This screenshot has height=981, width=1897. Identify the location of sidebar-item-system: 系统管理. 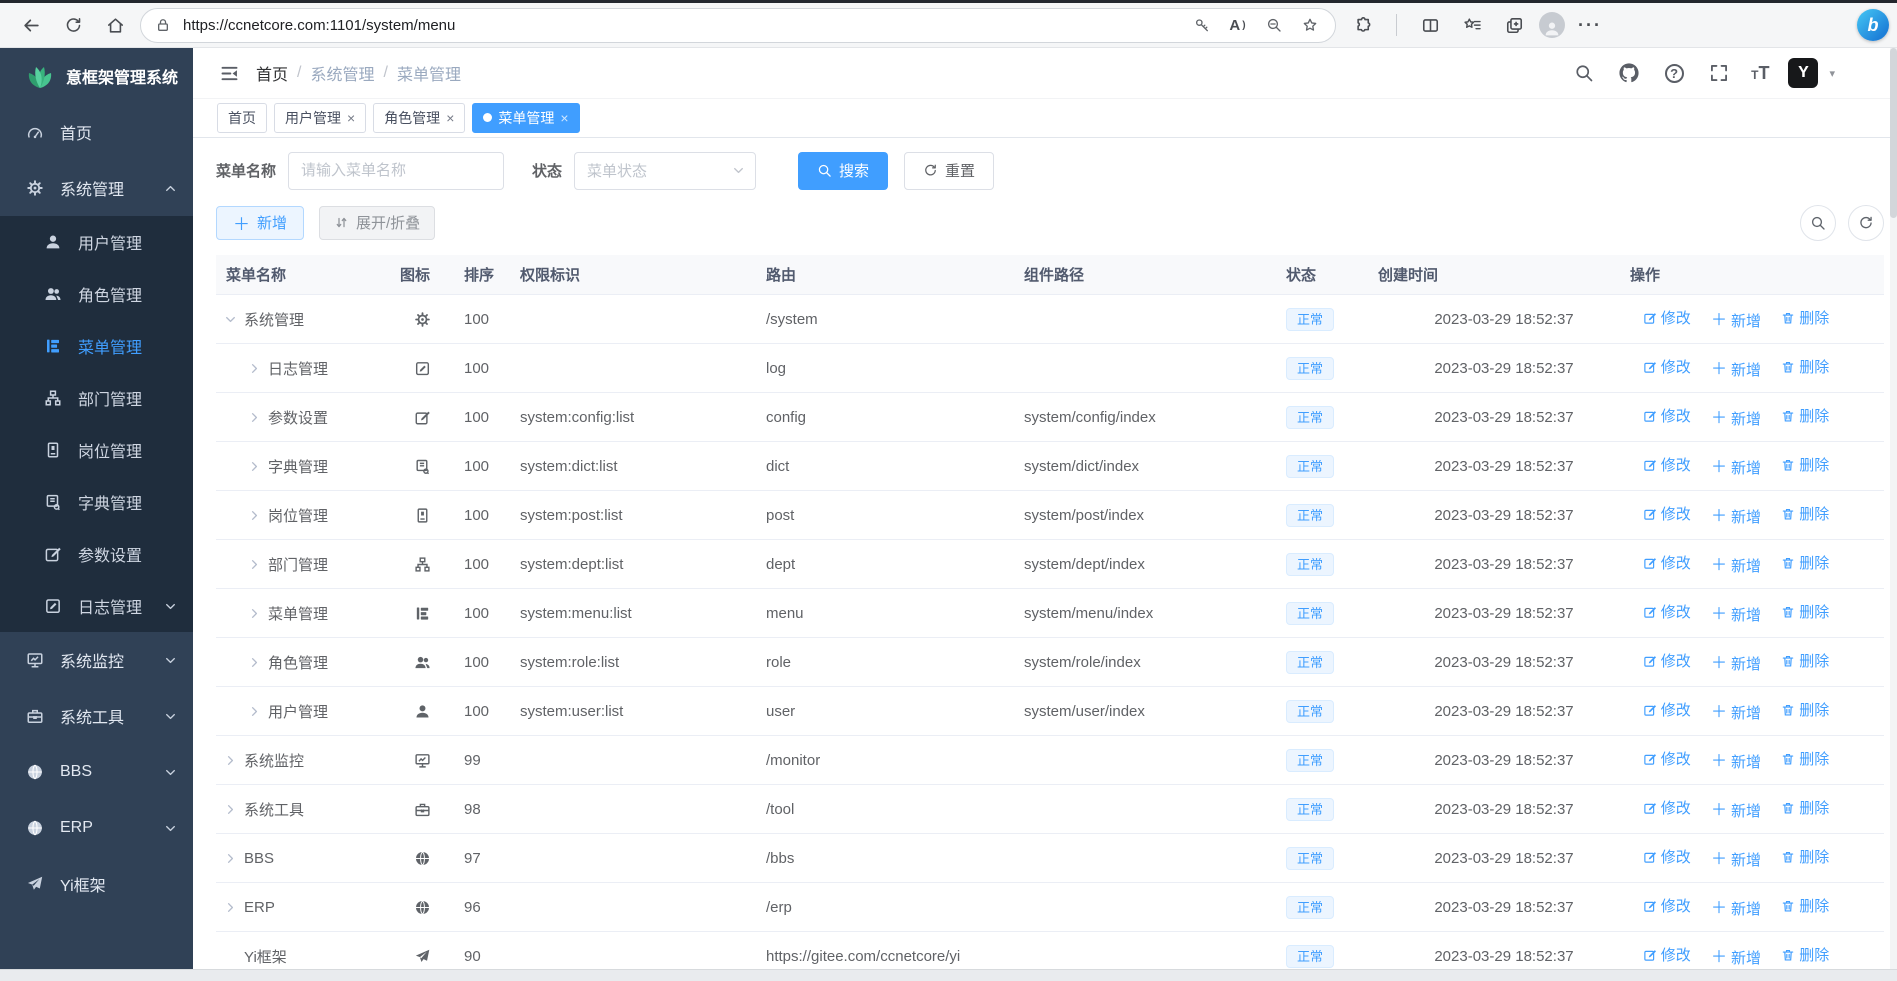
(96, 188).